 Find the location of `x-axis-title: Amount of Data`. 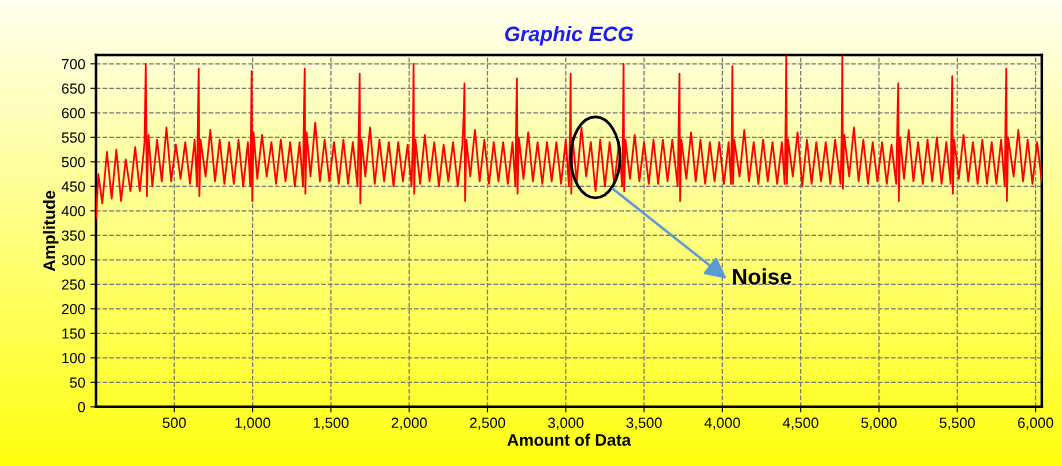

x-axis-title: Amount of Data is located at coordinates (569, 439).